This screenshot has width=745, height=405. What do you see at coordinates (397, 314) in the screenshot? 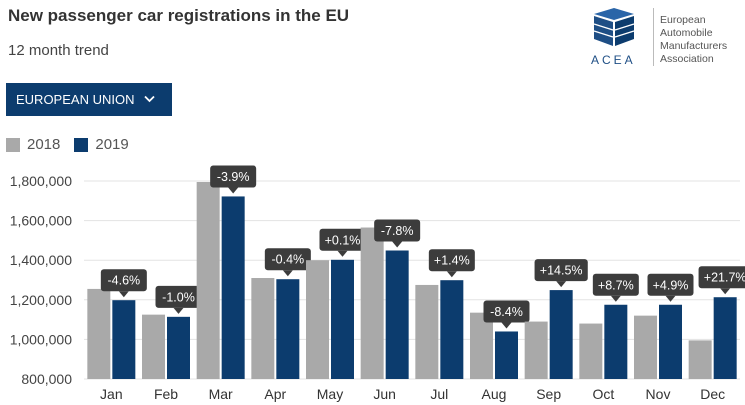
I see `bar-2019-jun` at bounding box center [397, 314].